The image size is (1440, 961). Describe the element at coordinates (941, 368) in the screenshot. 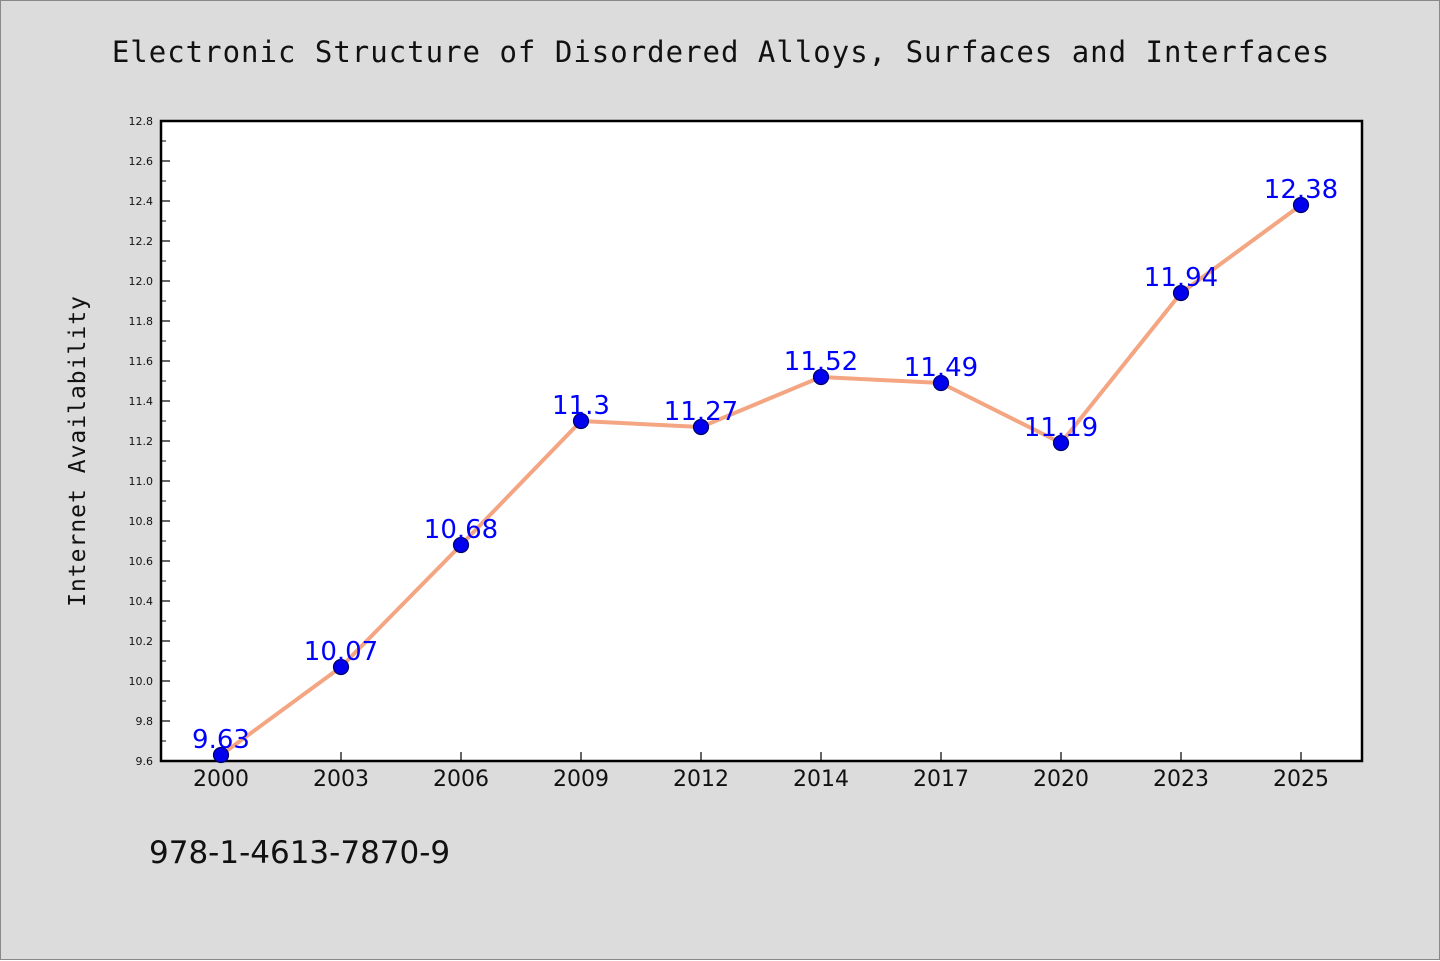

I see `data-label: 11.49` at that location.